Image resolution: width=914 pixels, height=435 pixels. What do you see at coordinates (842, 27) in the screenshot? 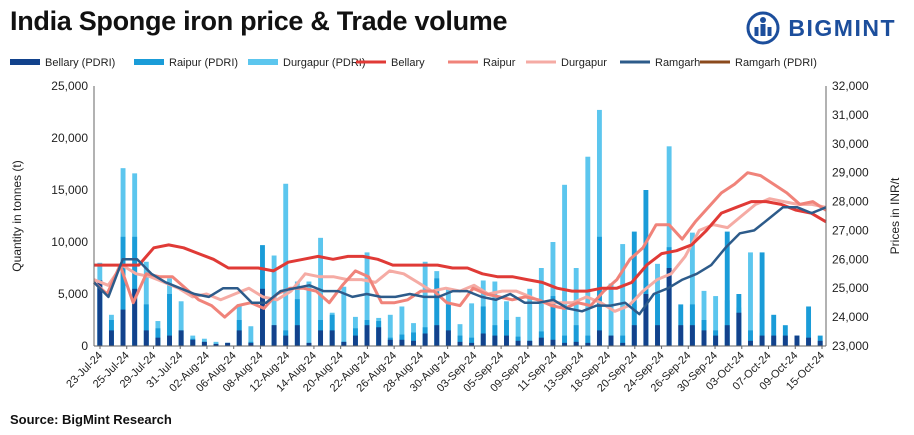
I see `brand-name: BIGMINT` at bounding box center [842, 27].